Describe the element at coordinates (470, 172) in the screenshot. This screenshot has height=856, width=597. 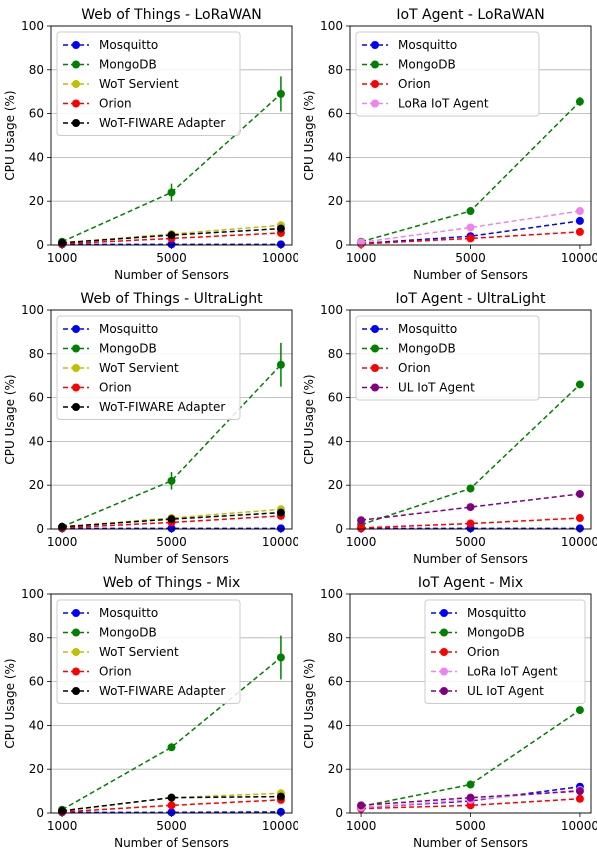
I see `series-line` at that location.